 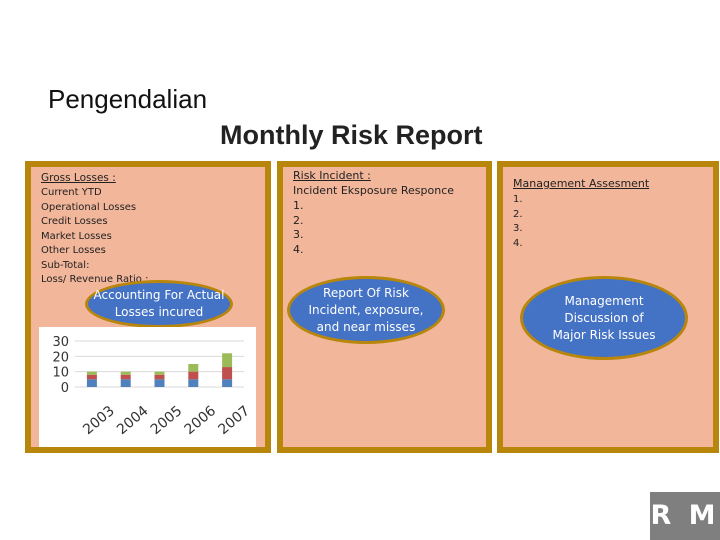 What do you see at coordinates (581, 183) in the screenshot?
I see `management-heading: Management Assesment` at bounding box center [581, 183].